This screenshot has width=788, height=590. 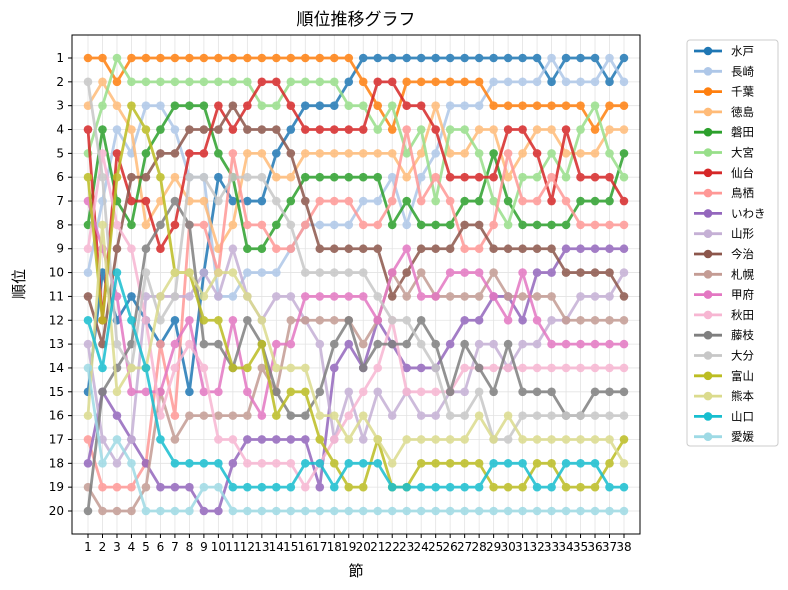 I want to click on legend-label: 磐田, so click(x=742, y=132).